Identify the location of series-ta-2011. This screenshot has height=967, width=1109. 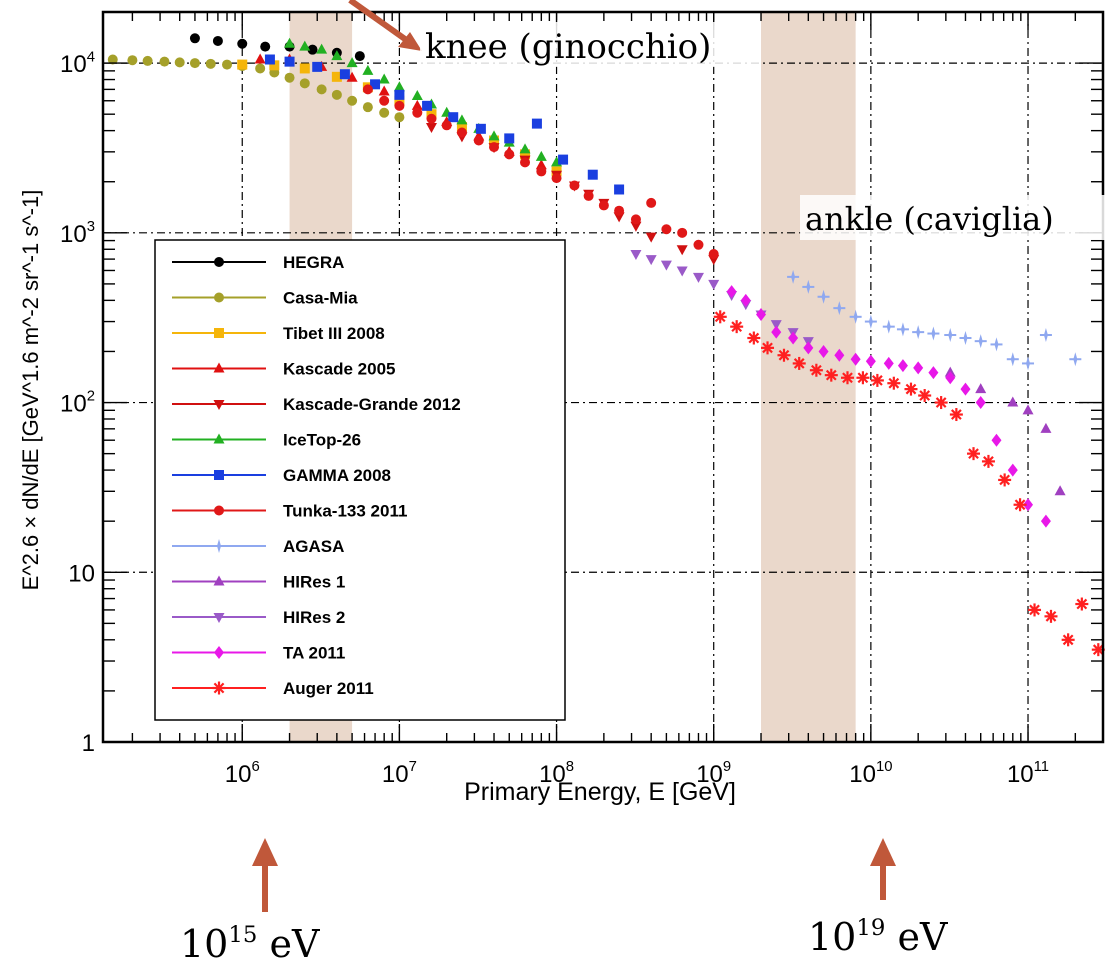
(888, 406).